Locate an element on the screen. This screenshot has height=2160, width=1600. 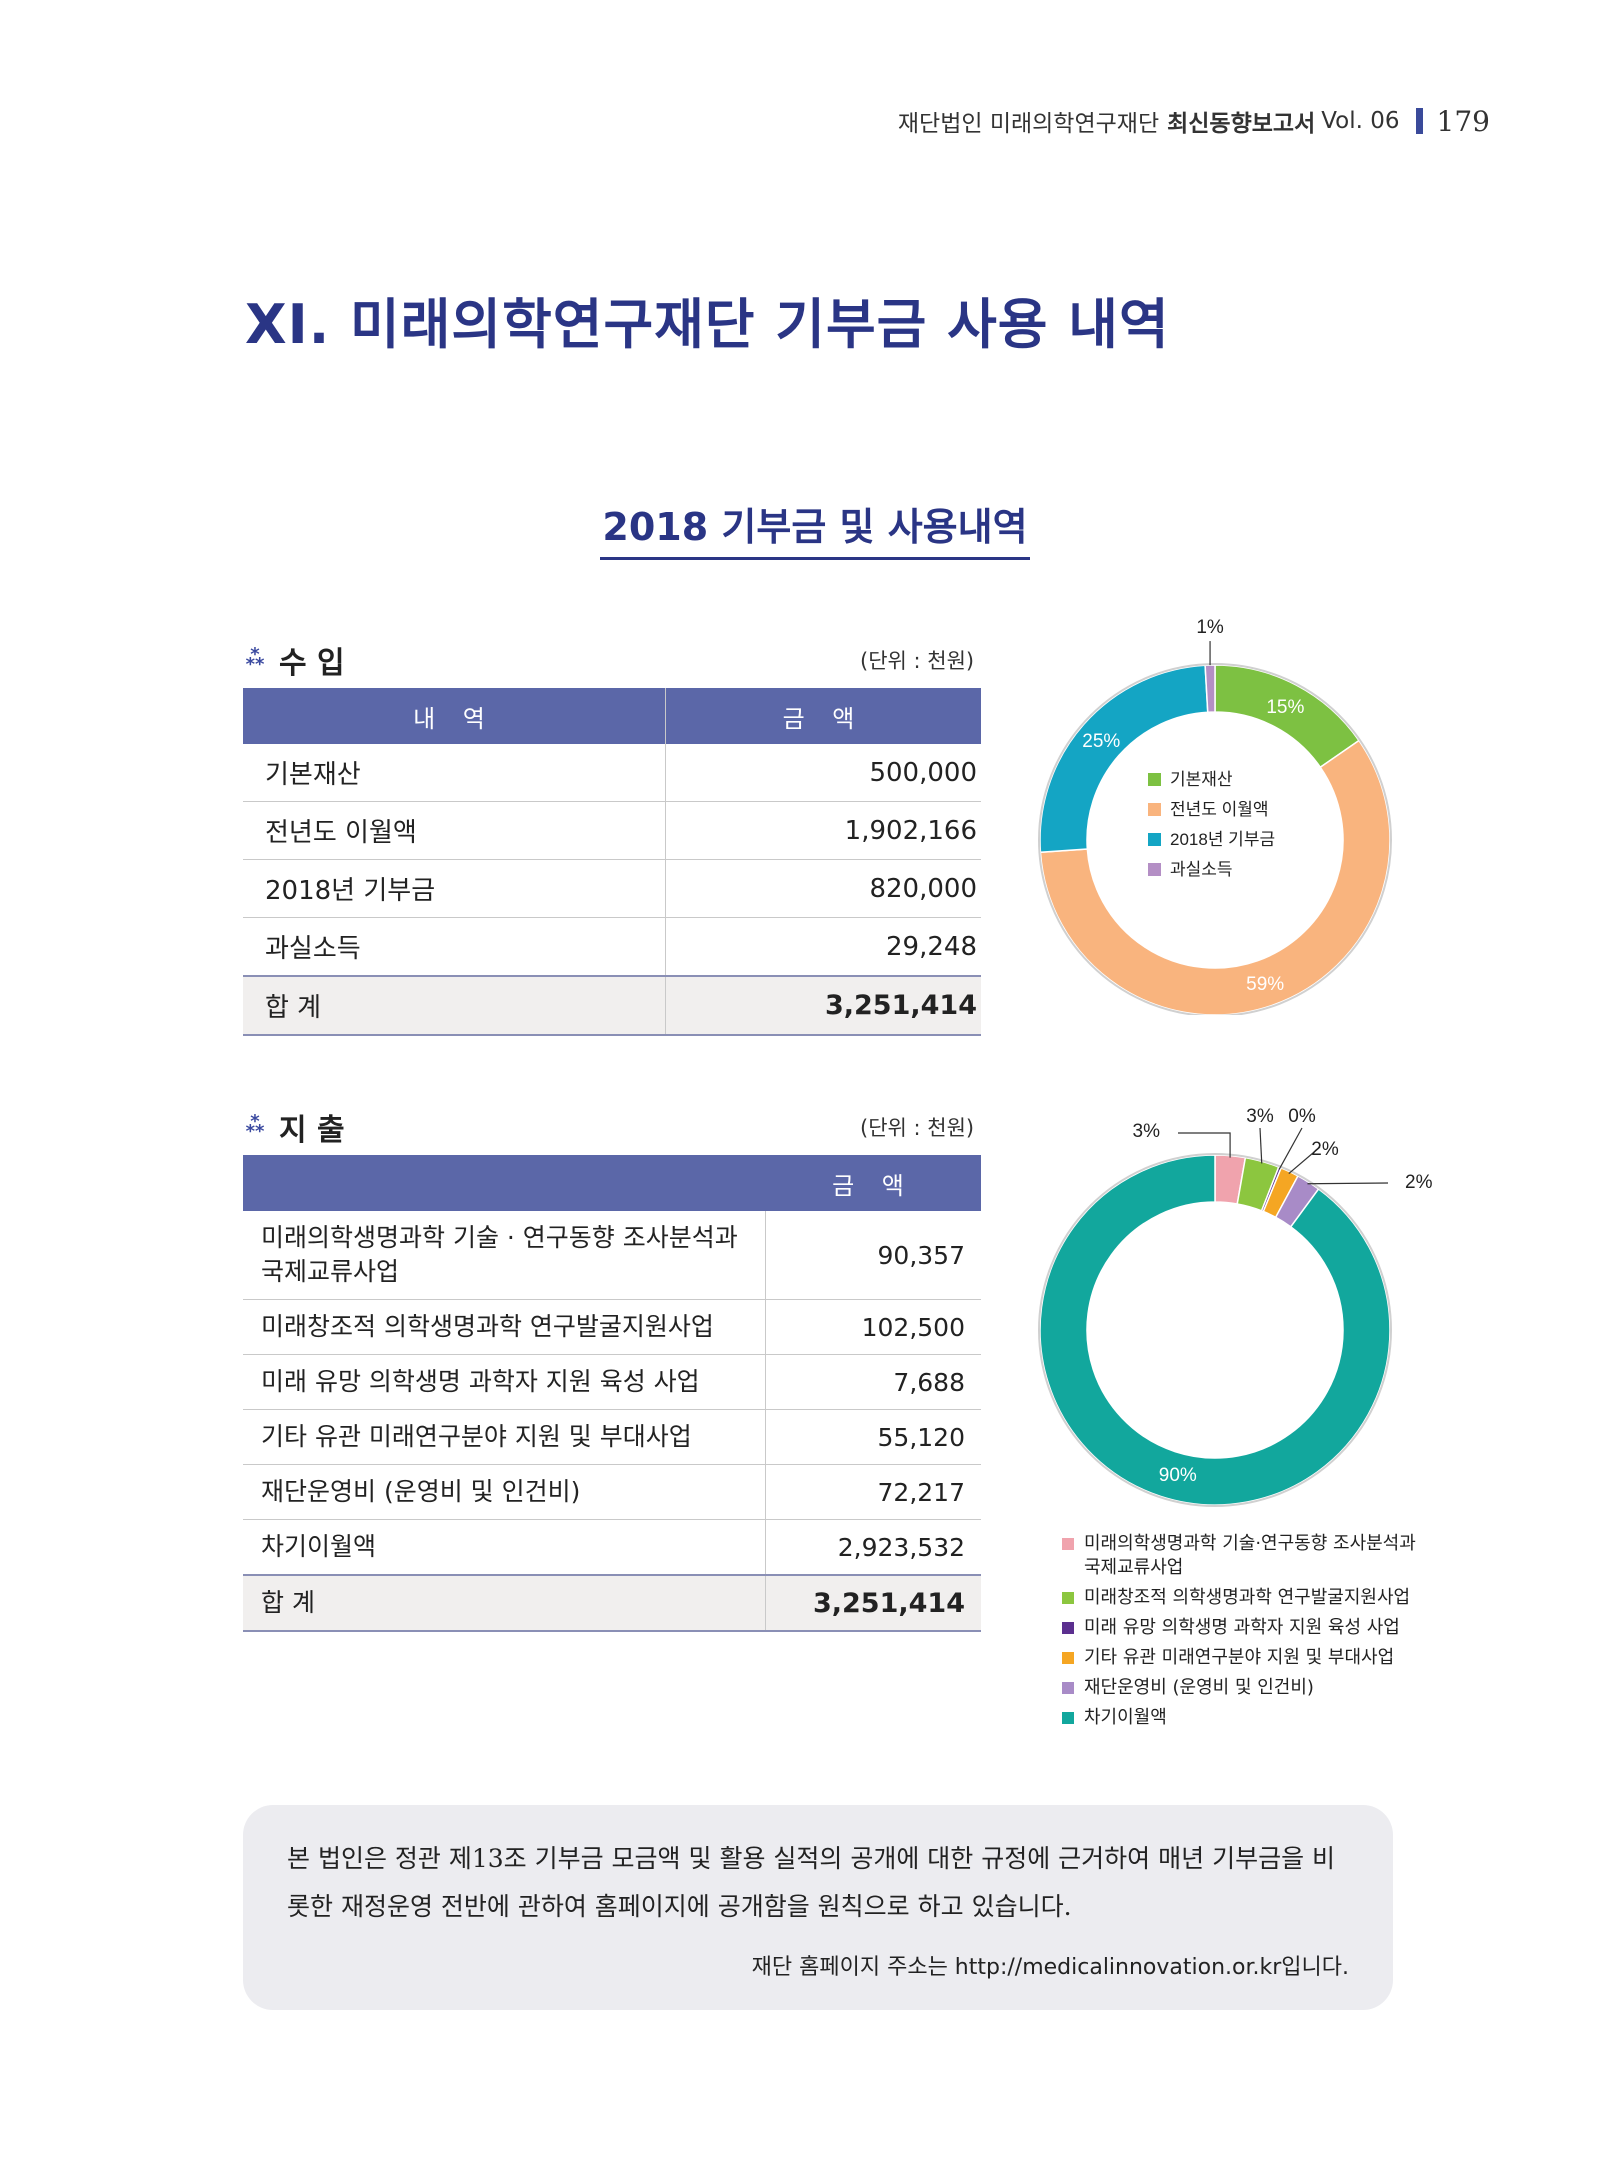
expense-pct-label-5: 90% is located at coordinates (1178, 1475).